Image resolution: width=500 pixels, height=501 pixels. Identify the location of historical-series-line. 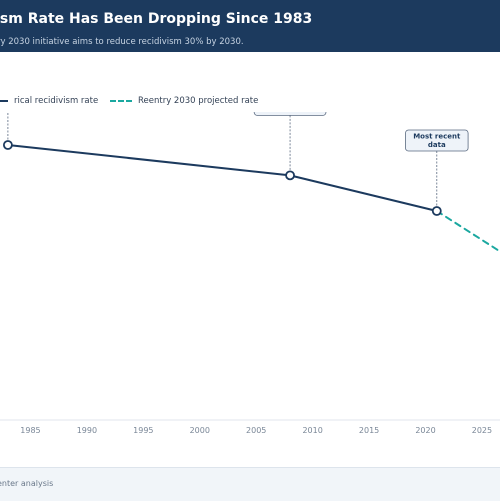
(222, 178).